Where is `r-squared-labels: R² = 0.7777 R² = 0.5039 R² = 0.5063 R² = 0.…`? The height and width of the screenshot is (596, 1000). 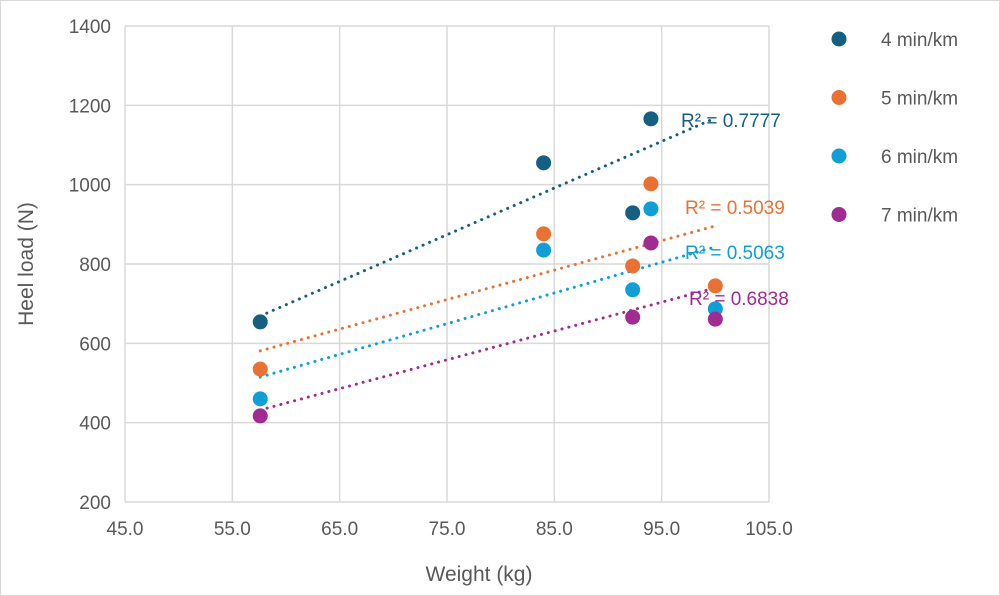 r-squared-labels: R² = 0.7777 R² = 0.5039 R² = 0.5063 R² = 0.… is located at coordinates (735, 210).